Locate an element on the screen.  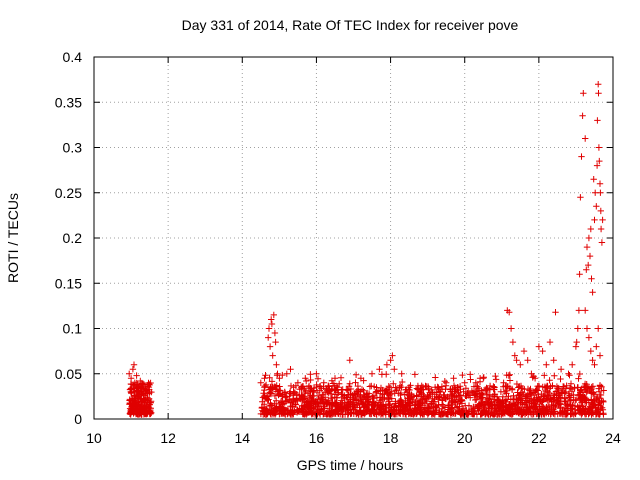
x-tick-label: 18 is located at coordinates (391, 438).